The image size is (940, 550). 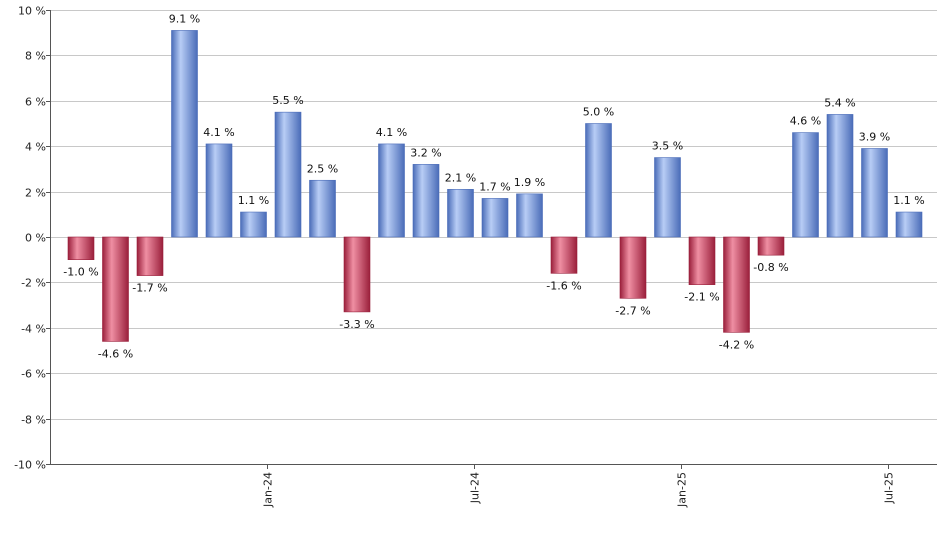 What do you see at coordinates (579, 486) in the screenshot?
I see `x-axis-tick-labels: Jan-24 Jul-24 Jan-25 Jul-25` at bounding box center [579, 486].